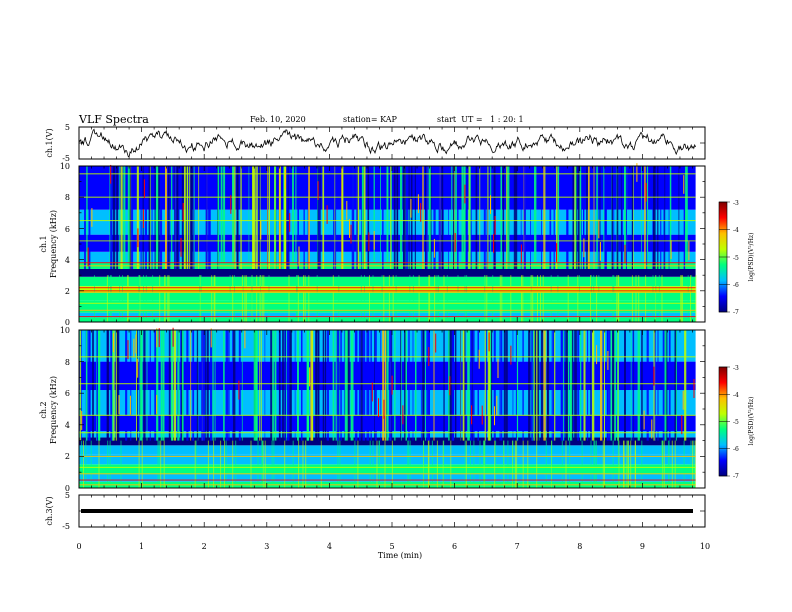 The width and height of the screenshot is (792, 612). I want to click on xtick-1: 1, so click(141, 546).